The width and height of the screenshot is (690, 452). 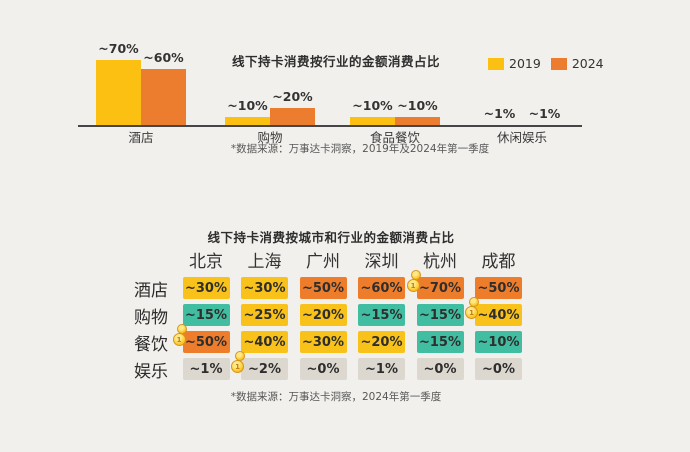 I want to click on heatmap-cell-value: ~10%, so click(x=498, y=342).